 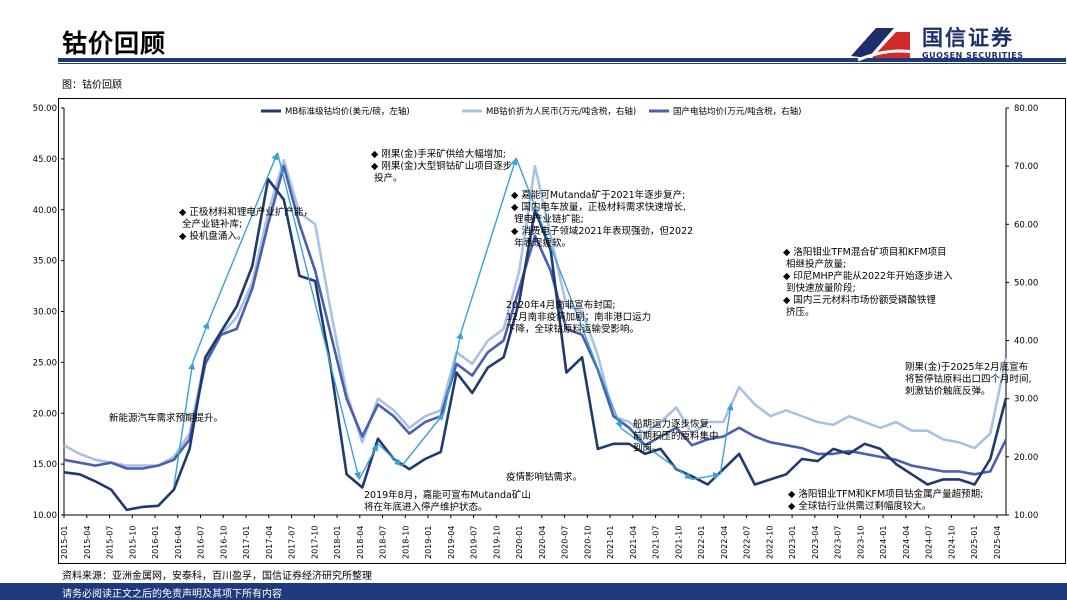 I want to click on x-tick-label: 2018-04, so click(x=360, y=542).